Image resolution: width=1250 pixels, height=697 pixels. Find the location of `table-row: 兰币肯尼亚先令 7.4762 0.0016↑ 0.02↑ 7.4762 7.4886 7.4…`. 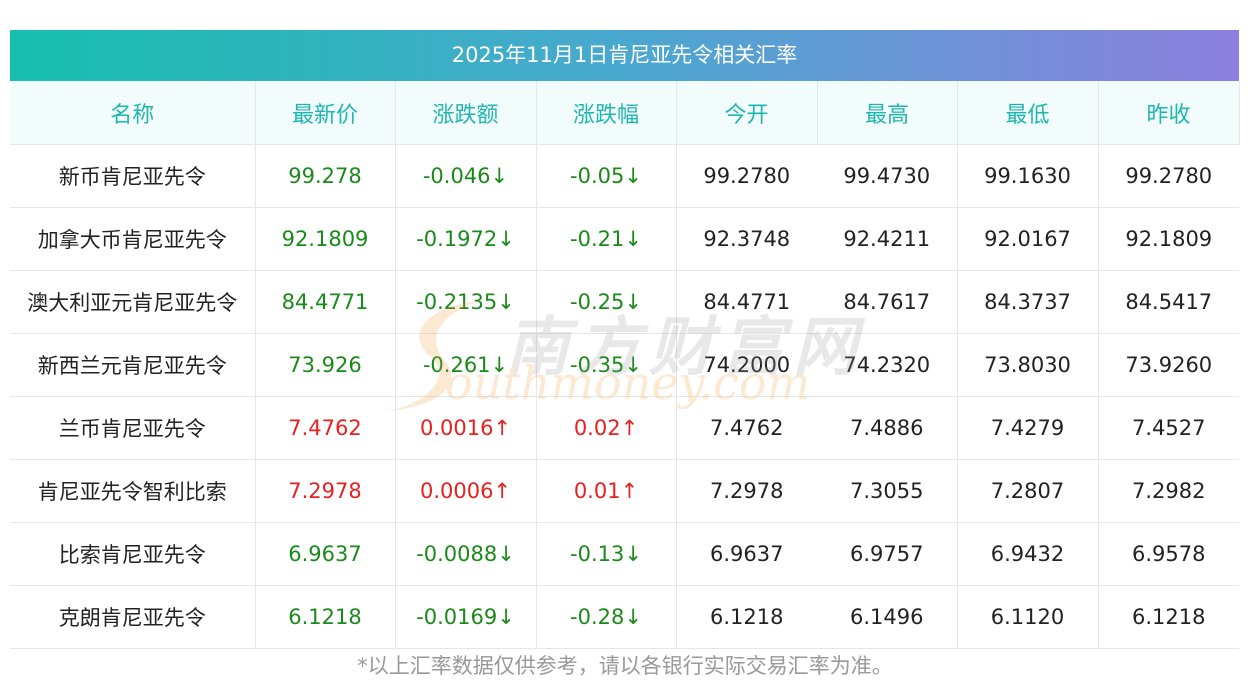

table-row: 兰币肯尼亚先令 7.4762 0.0016↑ 0.02↑ 7.4762 7.4886 7.4… is located at coordinates (624, 428).